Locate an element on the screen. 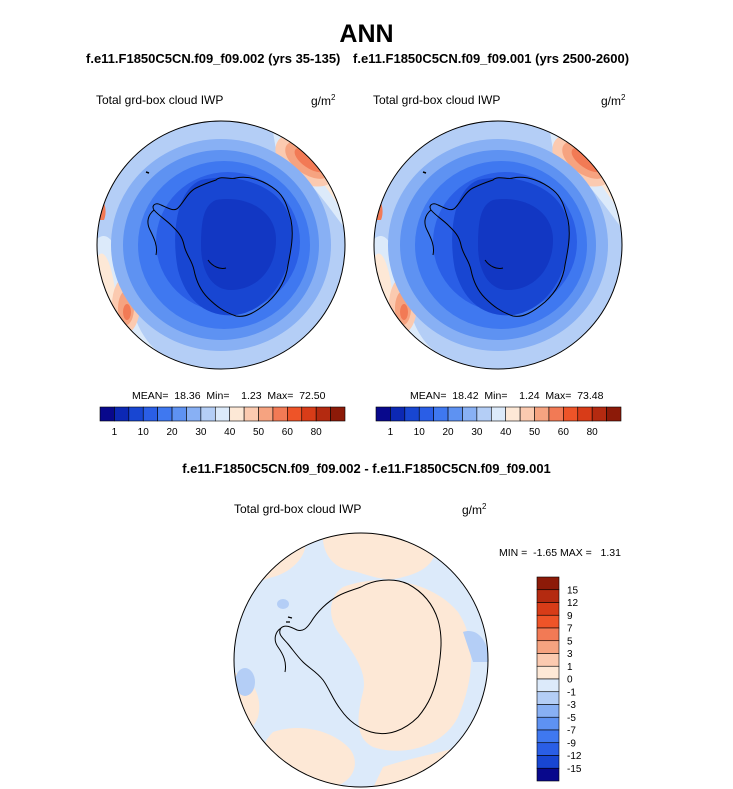  right-stats: MEAN= 18.42 Min= 1.24 Max= 73.48 is located at coordinates (507, 396).